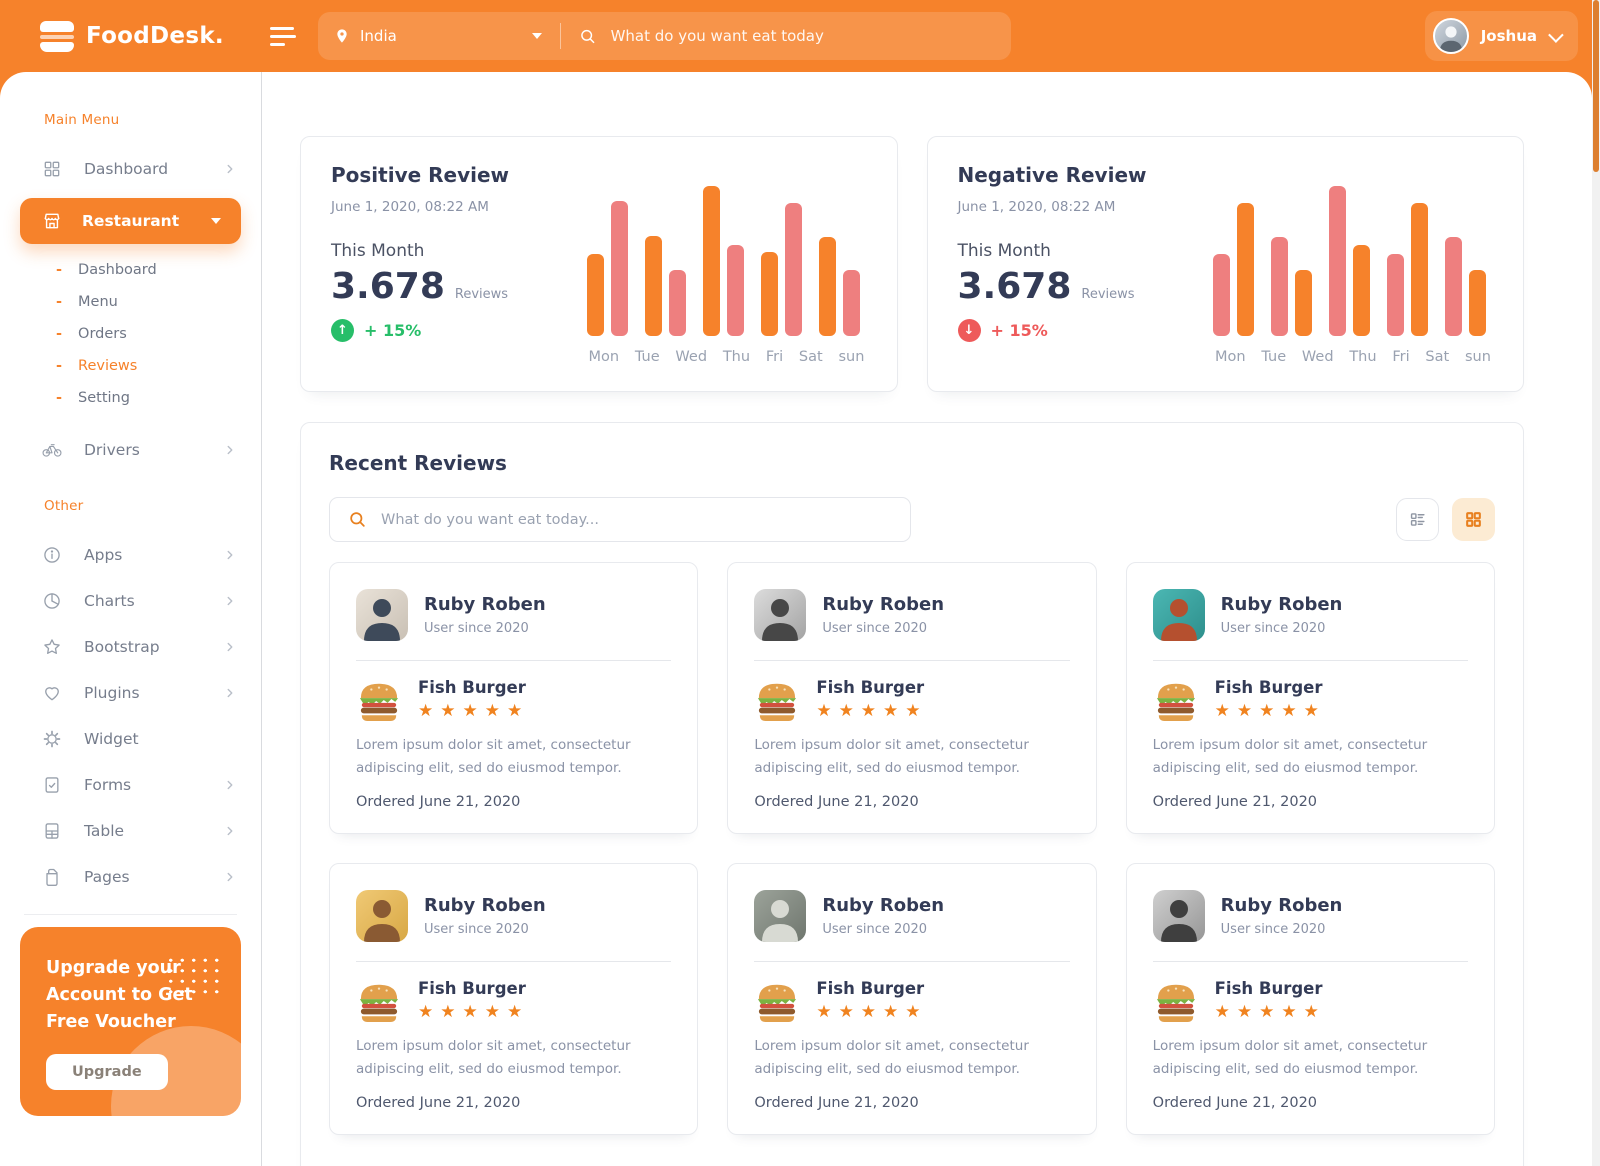  What do you see at coordinates (230, 450) in the screenshot?
I see `chevron-right-icon` at bounding box center [230, 450].